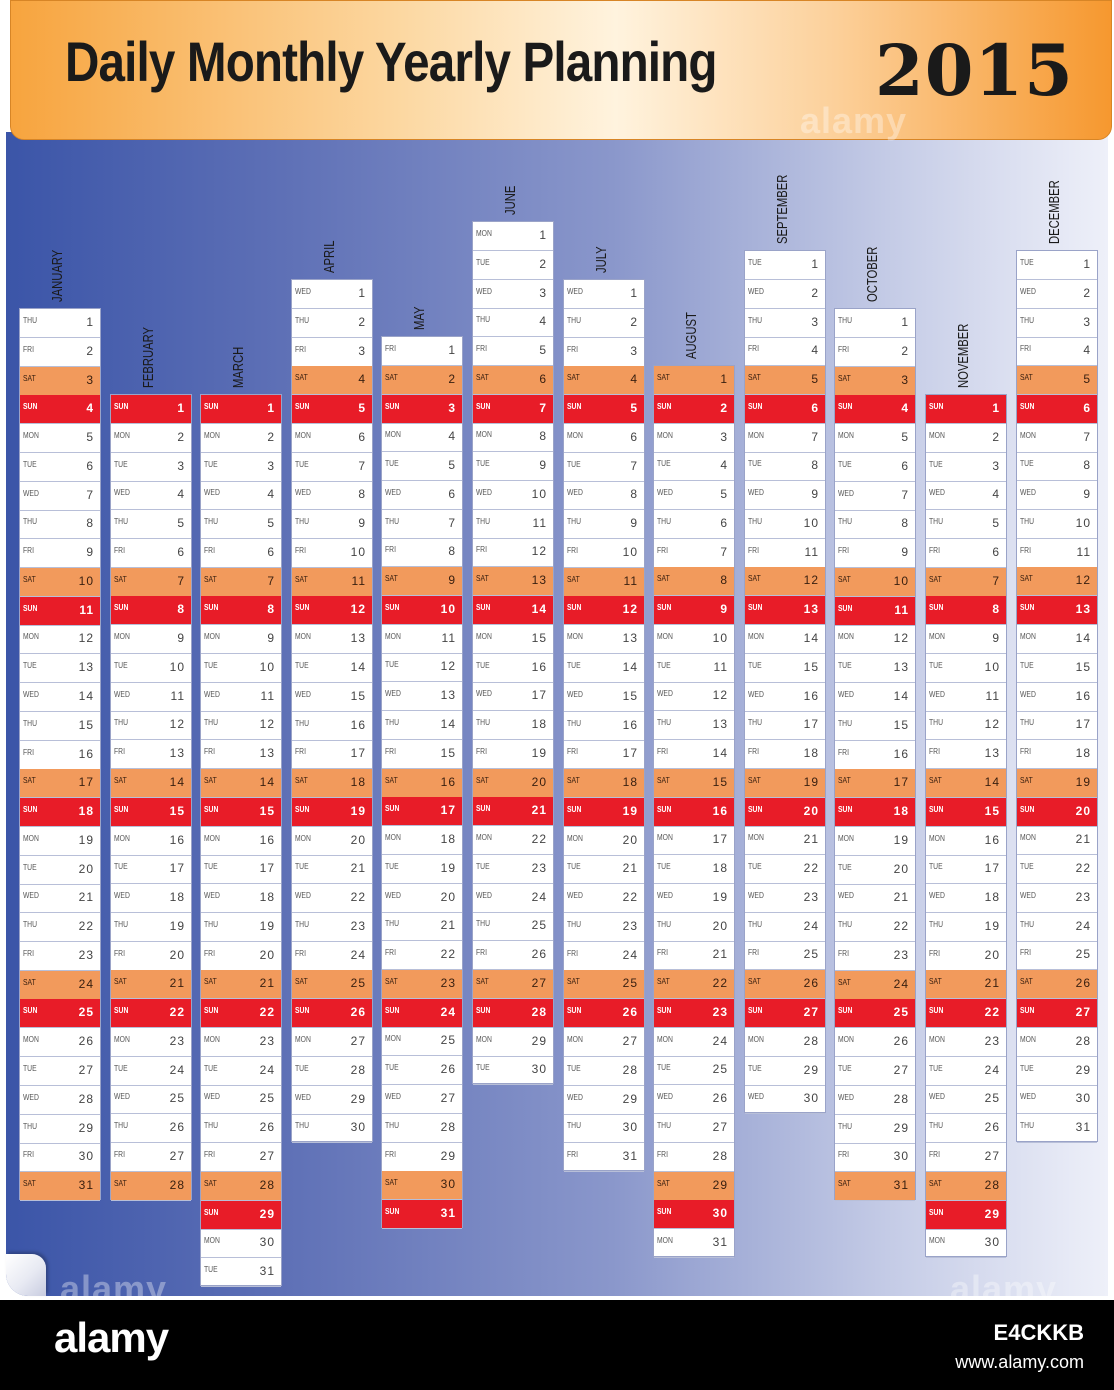  I want to click on day-cell: SAT 31, so click(875, 1186).